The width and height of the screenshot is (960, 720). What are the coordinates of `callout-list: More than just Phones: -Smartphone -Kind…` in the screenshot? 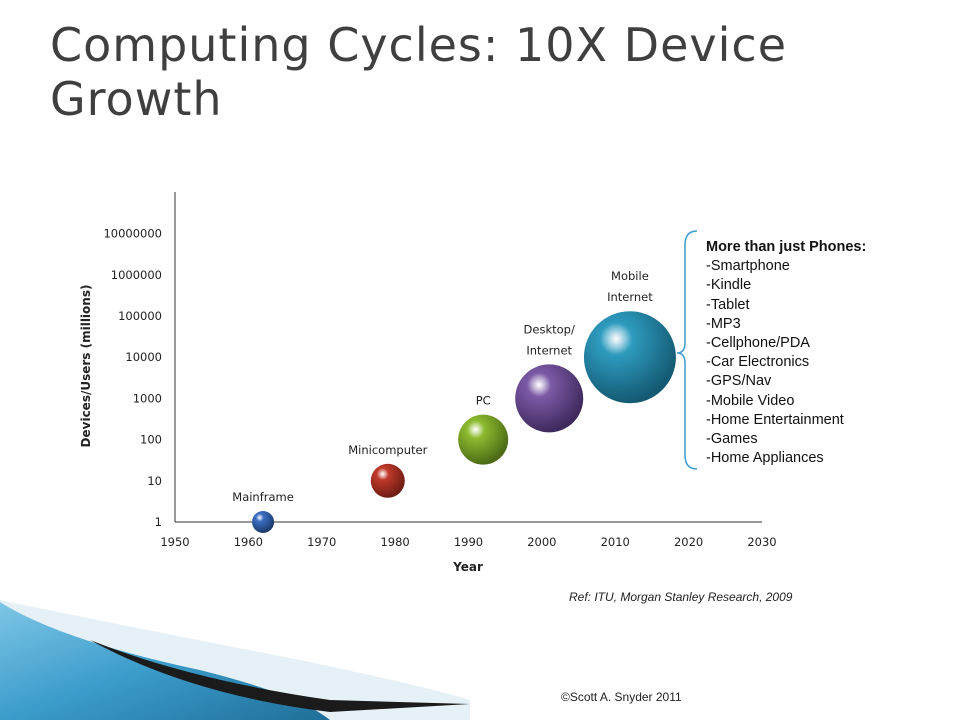 It's located at (806, 353).